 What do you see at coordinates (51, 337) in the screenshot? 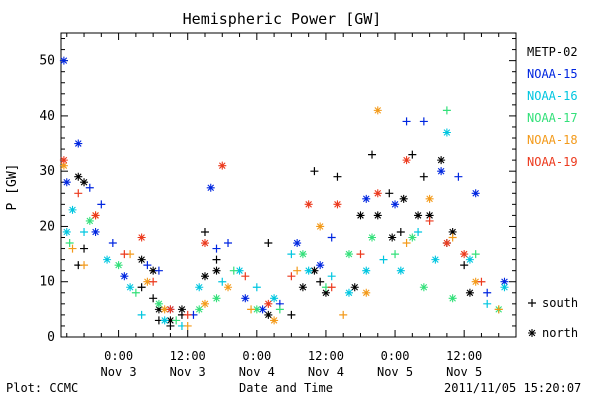
I see `y-tick-label: 0` at bounding box center [51, 337].